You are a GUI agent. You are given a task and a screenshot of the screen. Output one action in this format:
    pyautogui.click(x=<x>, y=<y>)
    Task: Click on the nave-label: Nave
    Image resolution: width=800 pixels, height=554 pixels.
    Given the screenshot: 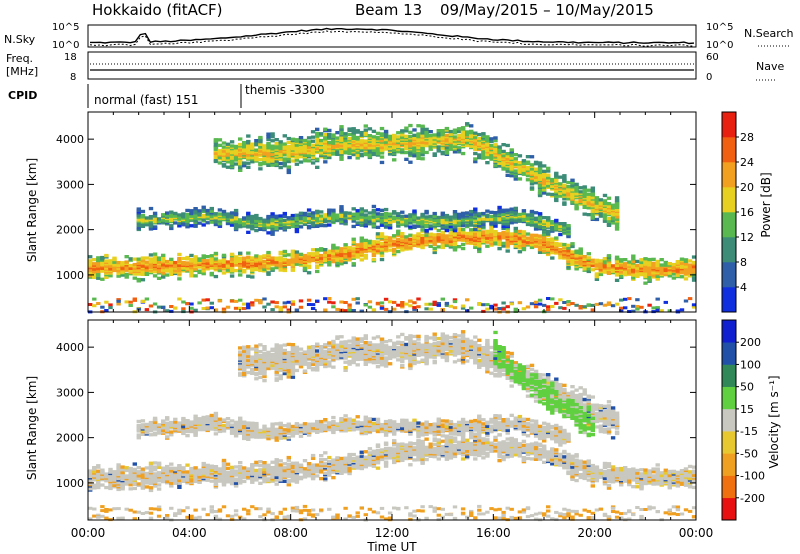 What is the action you would take?
    pyautogui.click(x=770, y=66)
    